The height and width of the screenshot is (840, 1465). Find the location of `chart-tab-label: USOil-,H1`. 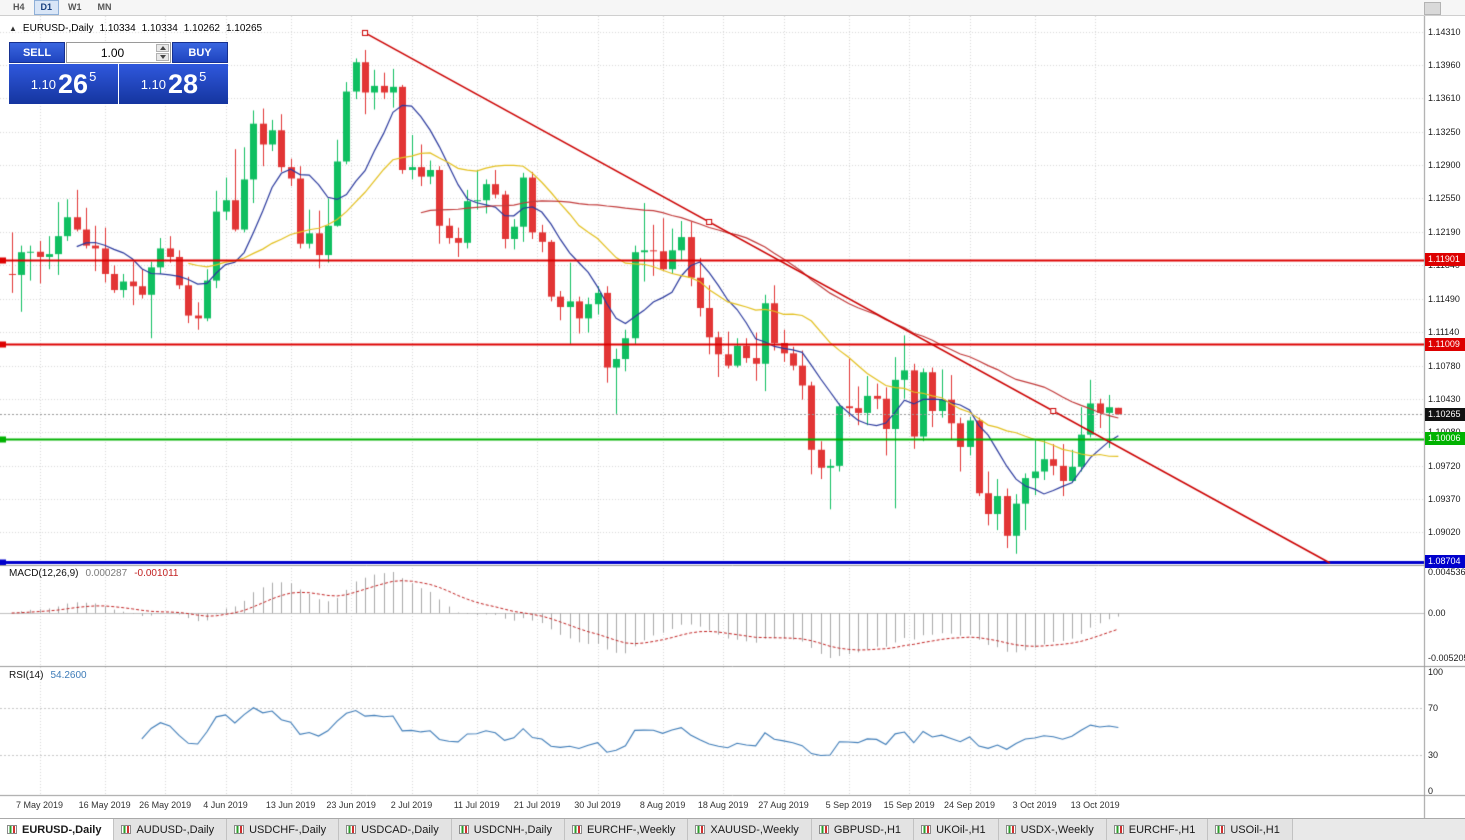

chart-tab-label: USOil-,H1 is located at coordinates (1255, 829).